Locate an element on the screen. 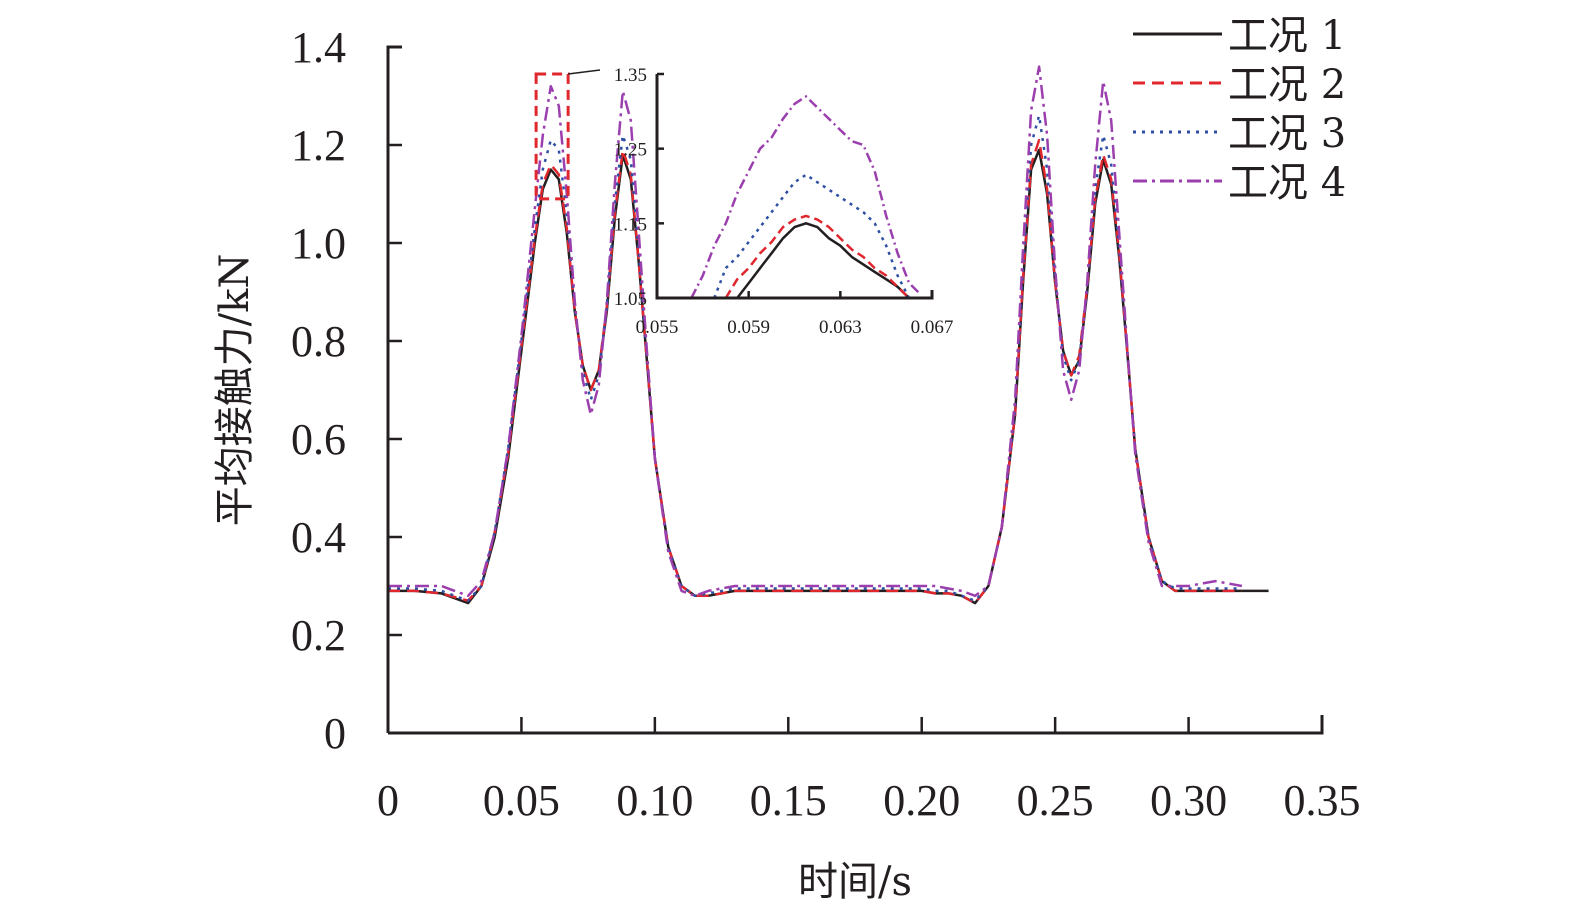 The image size is (1575, 923). inset-series-1-line is located at coordinates (823, 260).